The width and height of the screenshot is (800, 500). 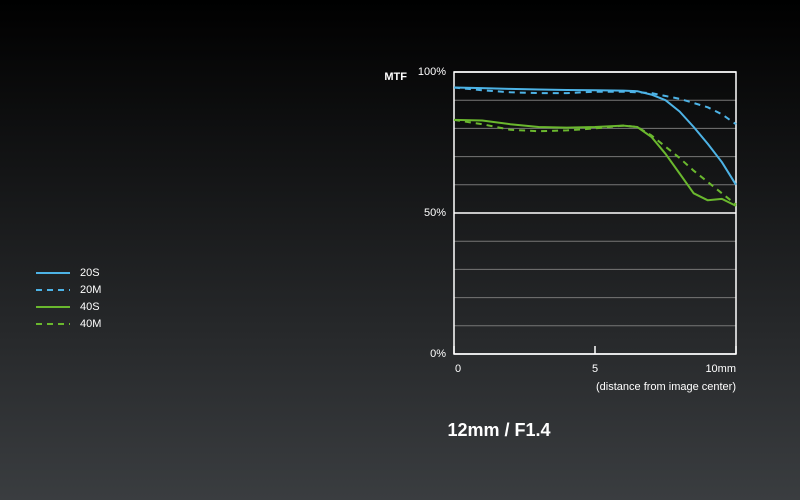 What do you see at coordinates (395, 77) in the screenshot?
I see `y-axis-label: MTF` at bounding box center [395, 77].